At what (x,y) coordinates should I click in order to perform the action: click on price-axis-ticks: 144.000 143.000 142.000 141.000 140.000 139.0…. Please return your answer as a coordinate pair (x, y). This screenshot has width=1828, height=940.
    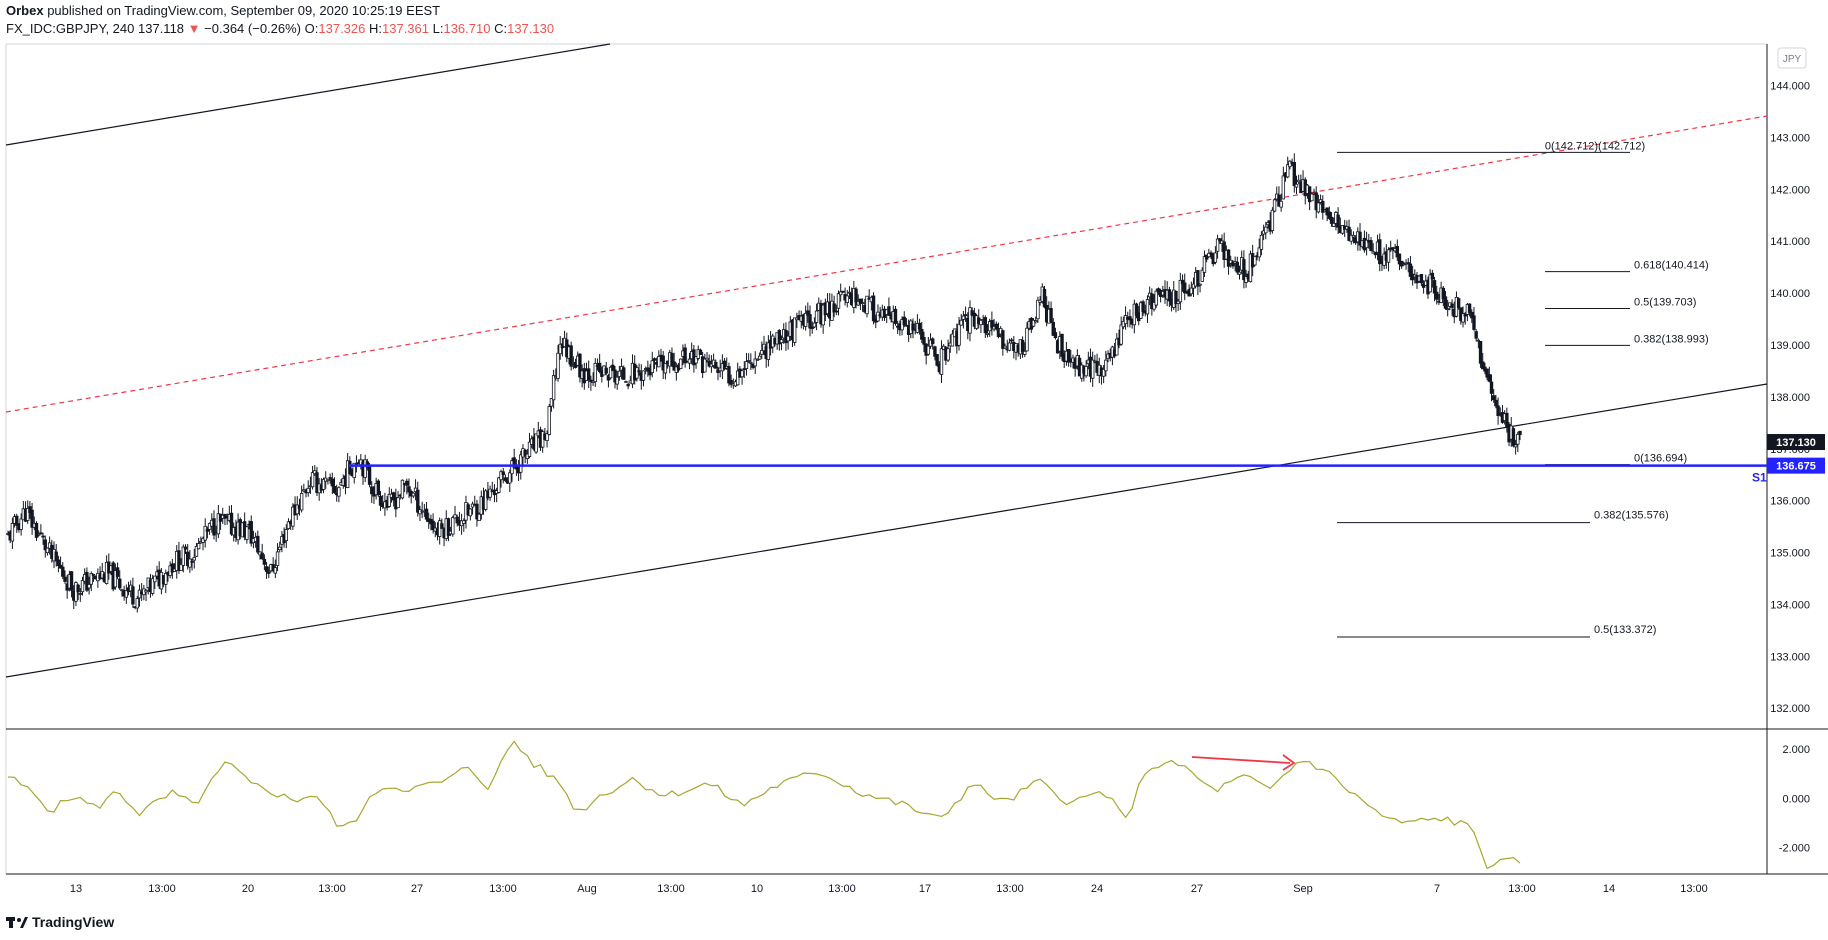
    Looking at the image, I should click on (1790, 398).